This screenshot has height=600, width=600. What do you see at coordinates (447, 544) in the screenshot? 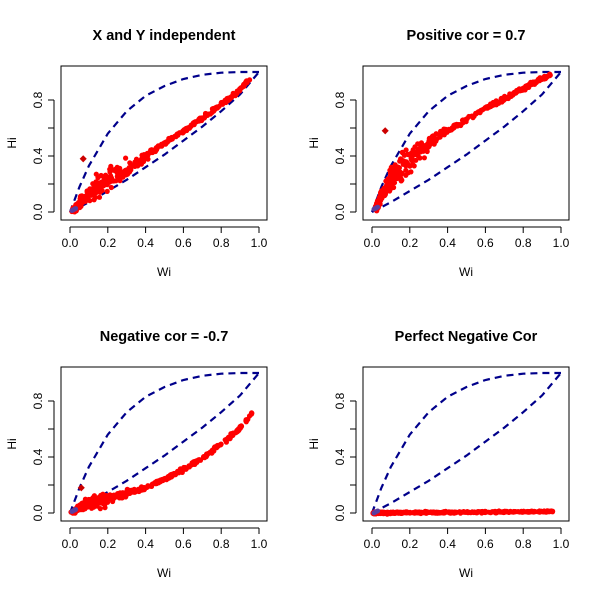
I see `x-tick-label: 0.4` at bounding box center [447, 544].